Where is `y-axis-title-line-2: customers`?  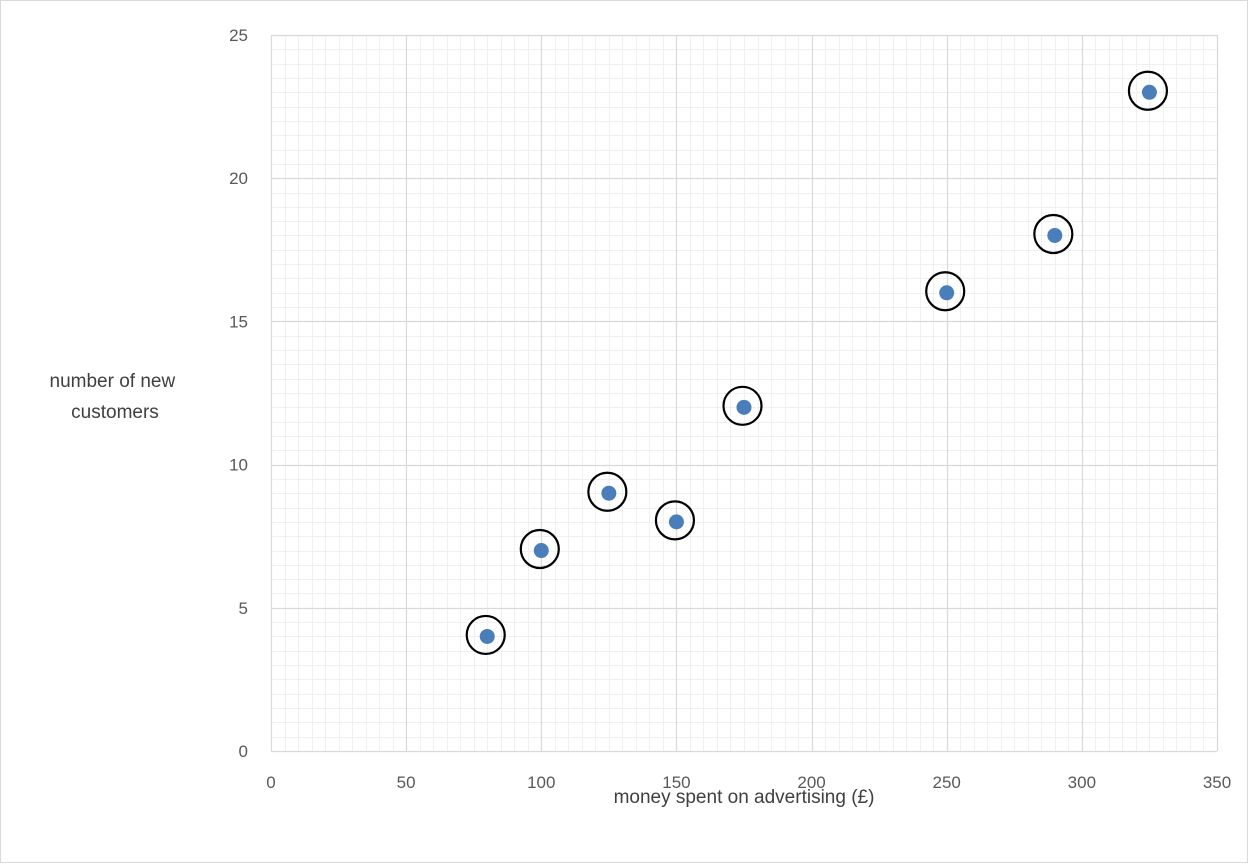
y-axis-title-line-2: customers is located at coordinates (115, 412).